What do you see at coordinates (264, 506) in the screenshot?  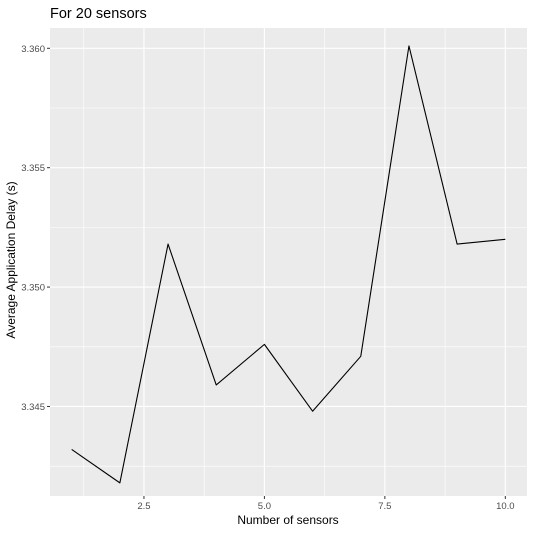 I see `x-tick-label: 5.0` at bounding box center [264, 506].